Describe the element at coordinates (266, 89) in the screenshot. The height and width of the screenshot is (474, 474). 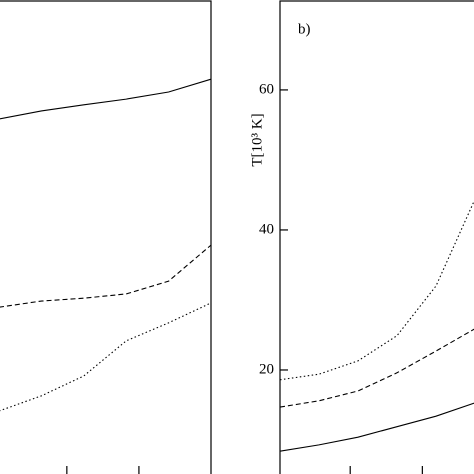
I see `y-tick-label: 60` at that location.